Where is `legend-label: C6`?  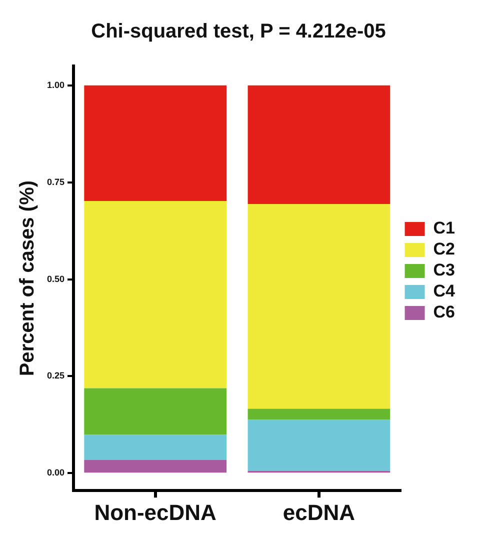 legend-label: C6 is located at coordinates (444, 312).